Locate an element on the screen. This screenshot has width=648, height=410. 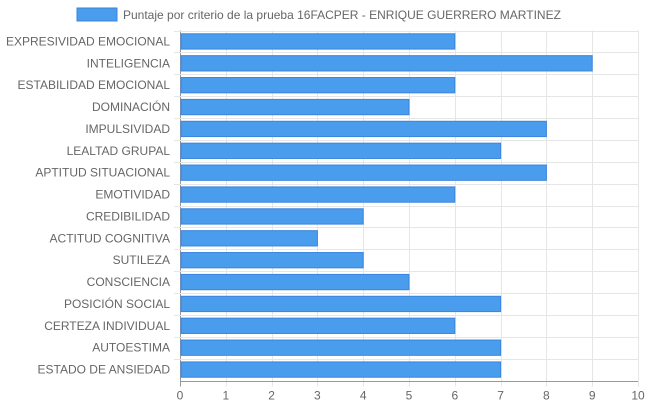
legend-swatch is located at coordinates (97, 14).